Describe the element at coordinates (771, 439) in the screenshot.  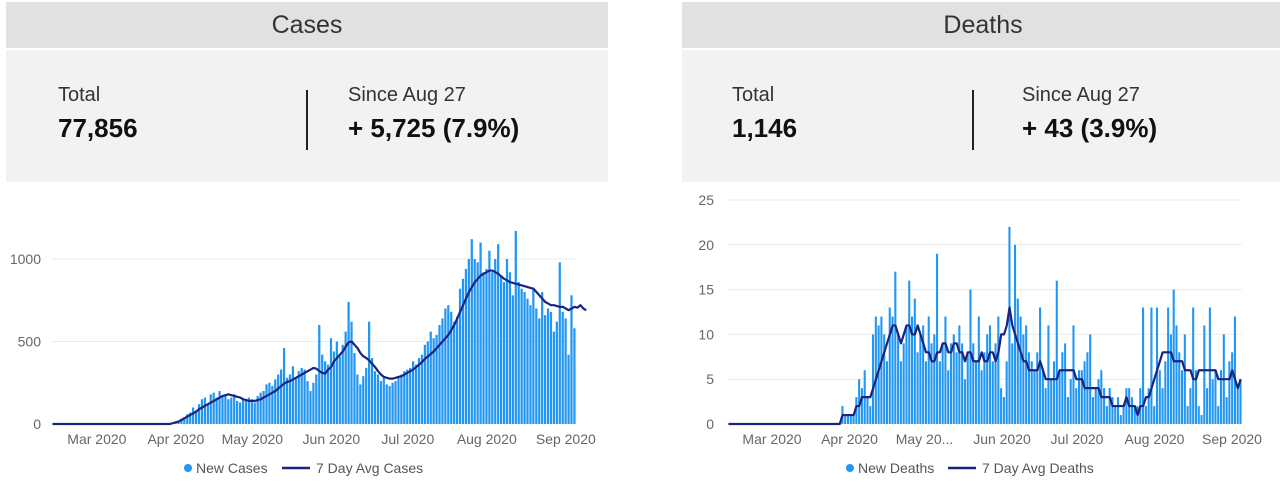
I see `deaths-x-tick-label: Mar 2020` at that location.